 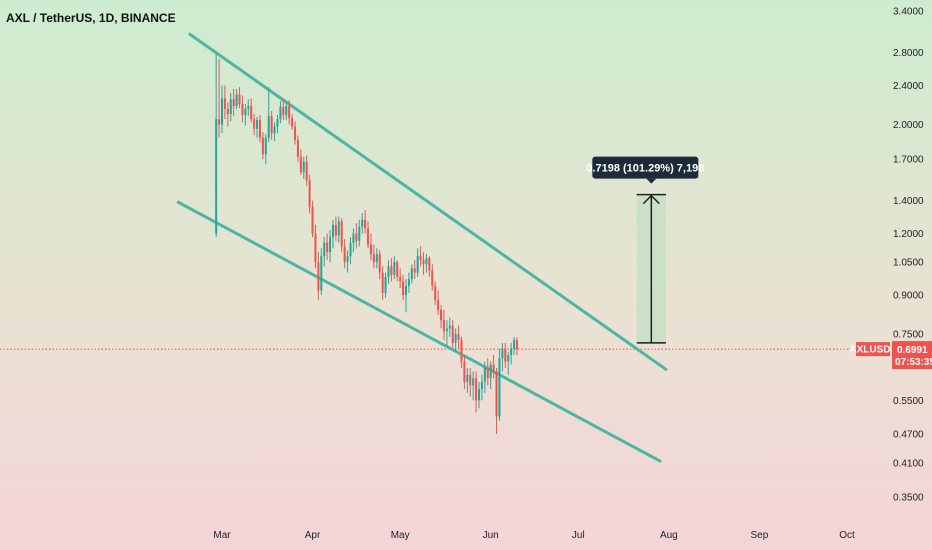 I want to click on y-tick-label: 0.4700, so click(x=908, y=434).